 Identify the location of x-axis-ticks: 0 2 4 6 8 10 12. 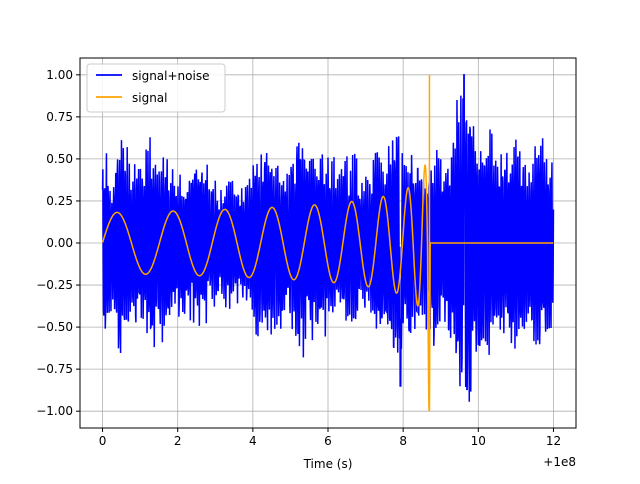
(330, 438).